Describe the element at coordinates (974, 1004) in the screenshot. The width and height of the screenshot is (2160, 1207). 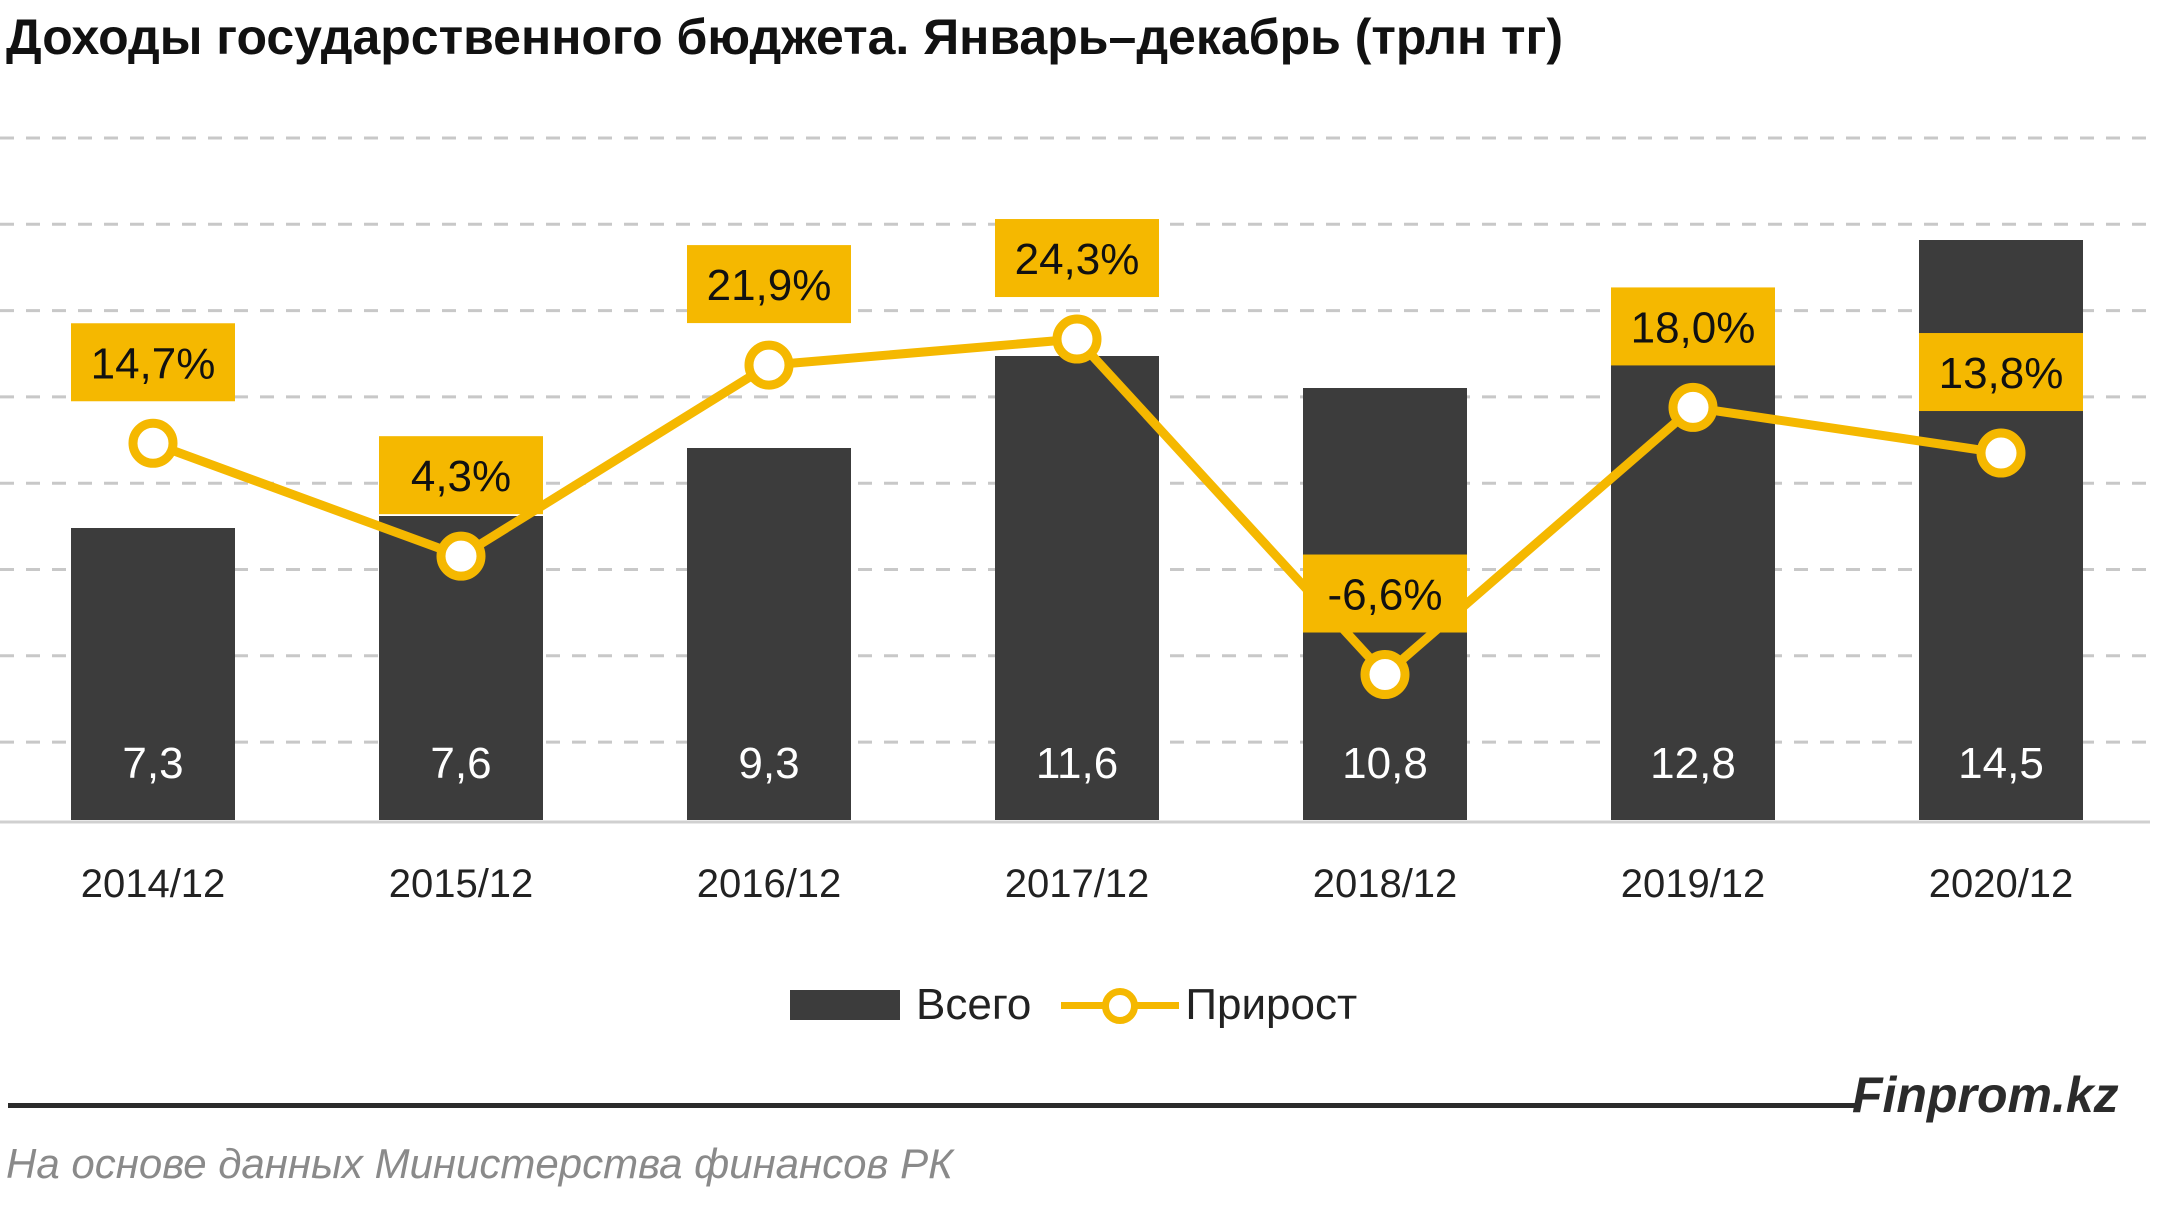
I see `legend-bar-label: Всего` at that location.